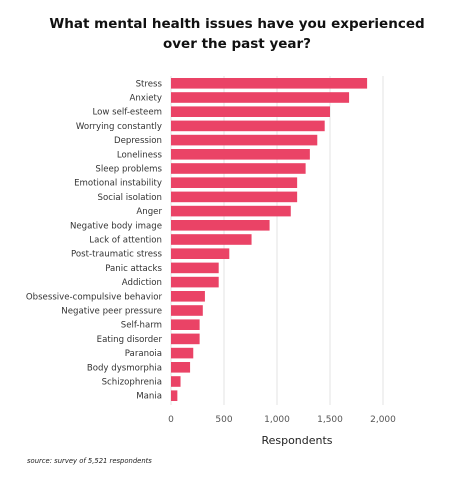 This screenshot has width=474, height=477. I want to click on category-label-depression: Depression, so click(138, 141).